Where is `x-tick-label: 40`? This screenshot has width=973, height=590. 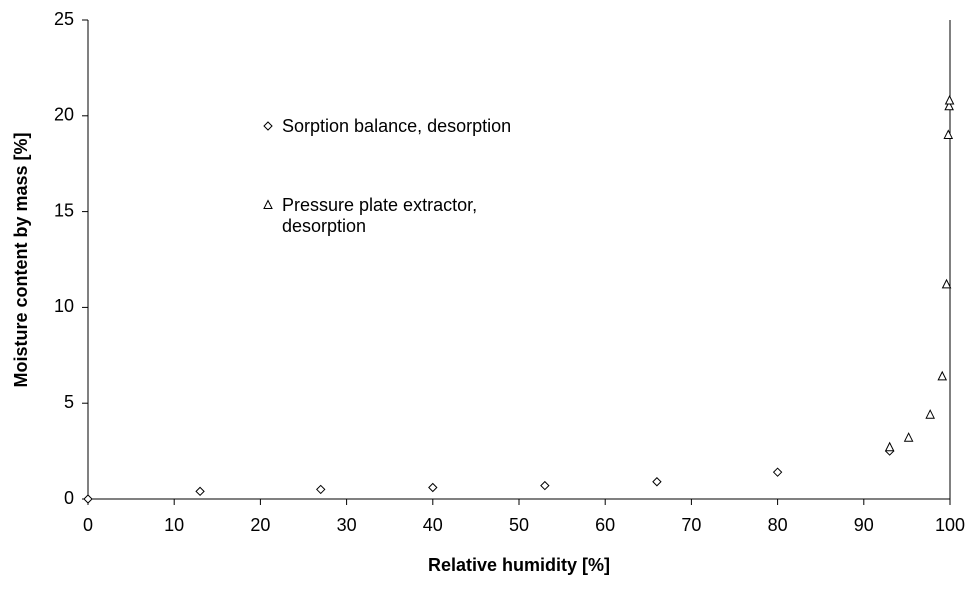 x-tick-label: 40 is located at coordinates (433, 525).